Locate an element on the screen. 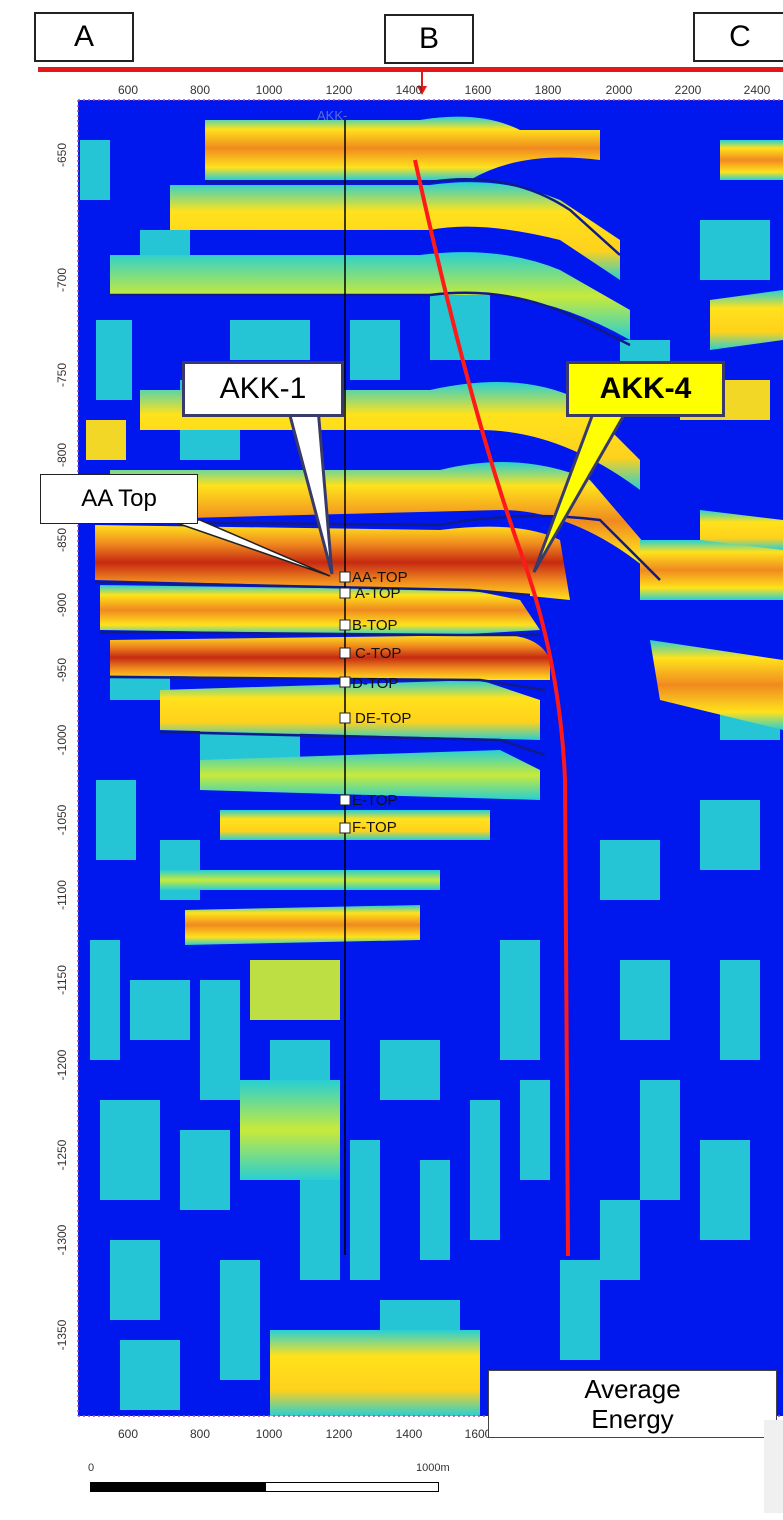 Image resolution: width=783 pixels, height=1520 pixels. scale-start-label: 0 is located at coordinates (91, 1468).